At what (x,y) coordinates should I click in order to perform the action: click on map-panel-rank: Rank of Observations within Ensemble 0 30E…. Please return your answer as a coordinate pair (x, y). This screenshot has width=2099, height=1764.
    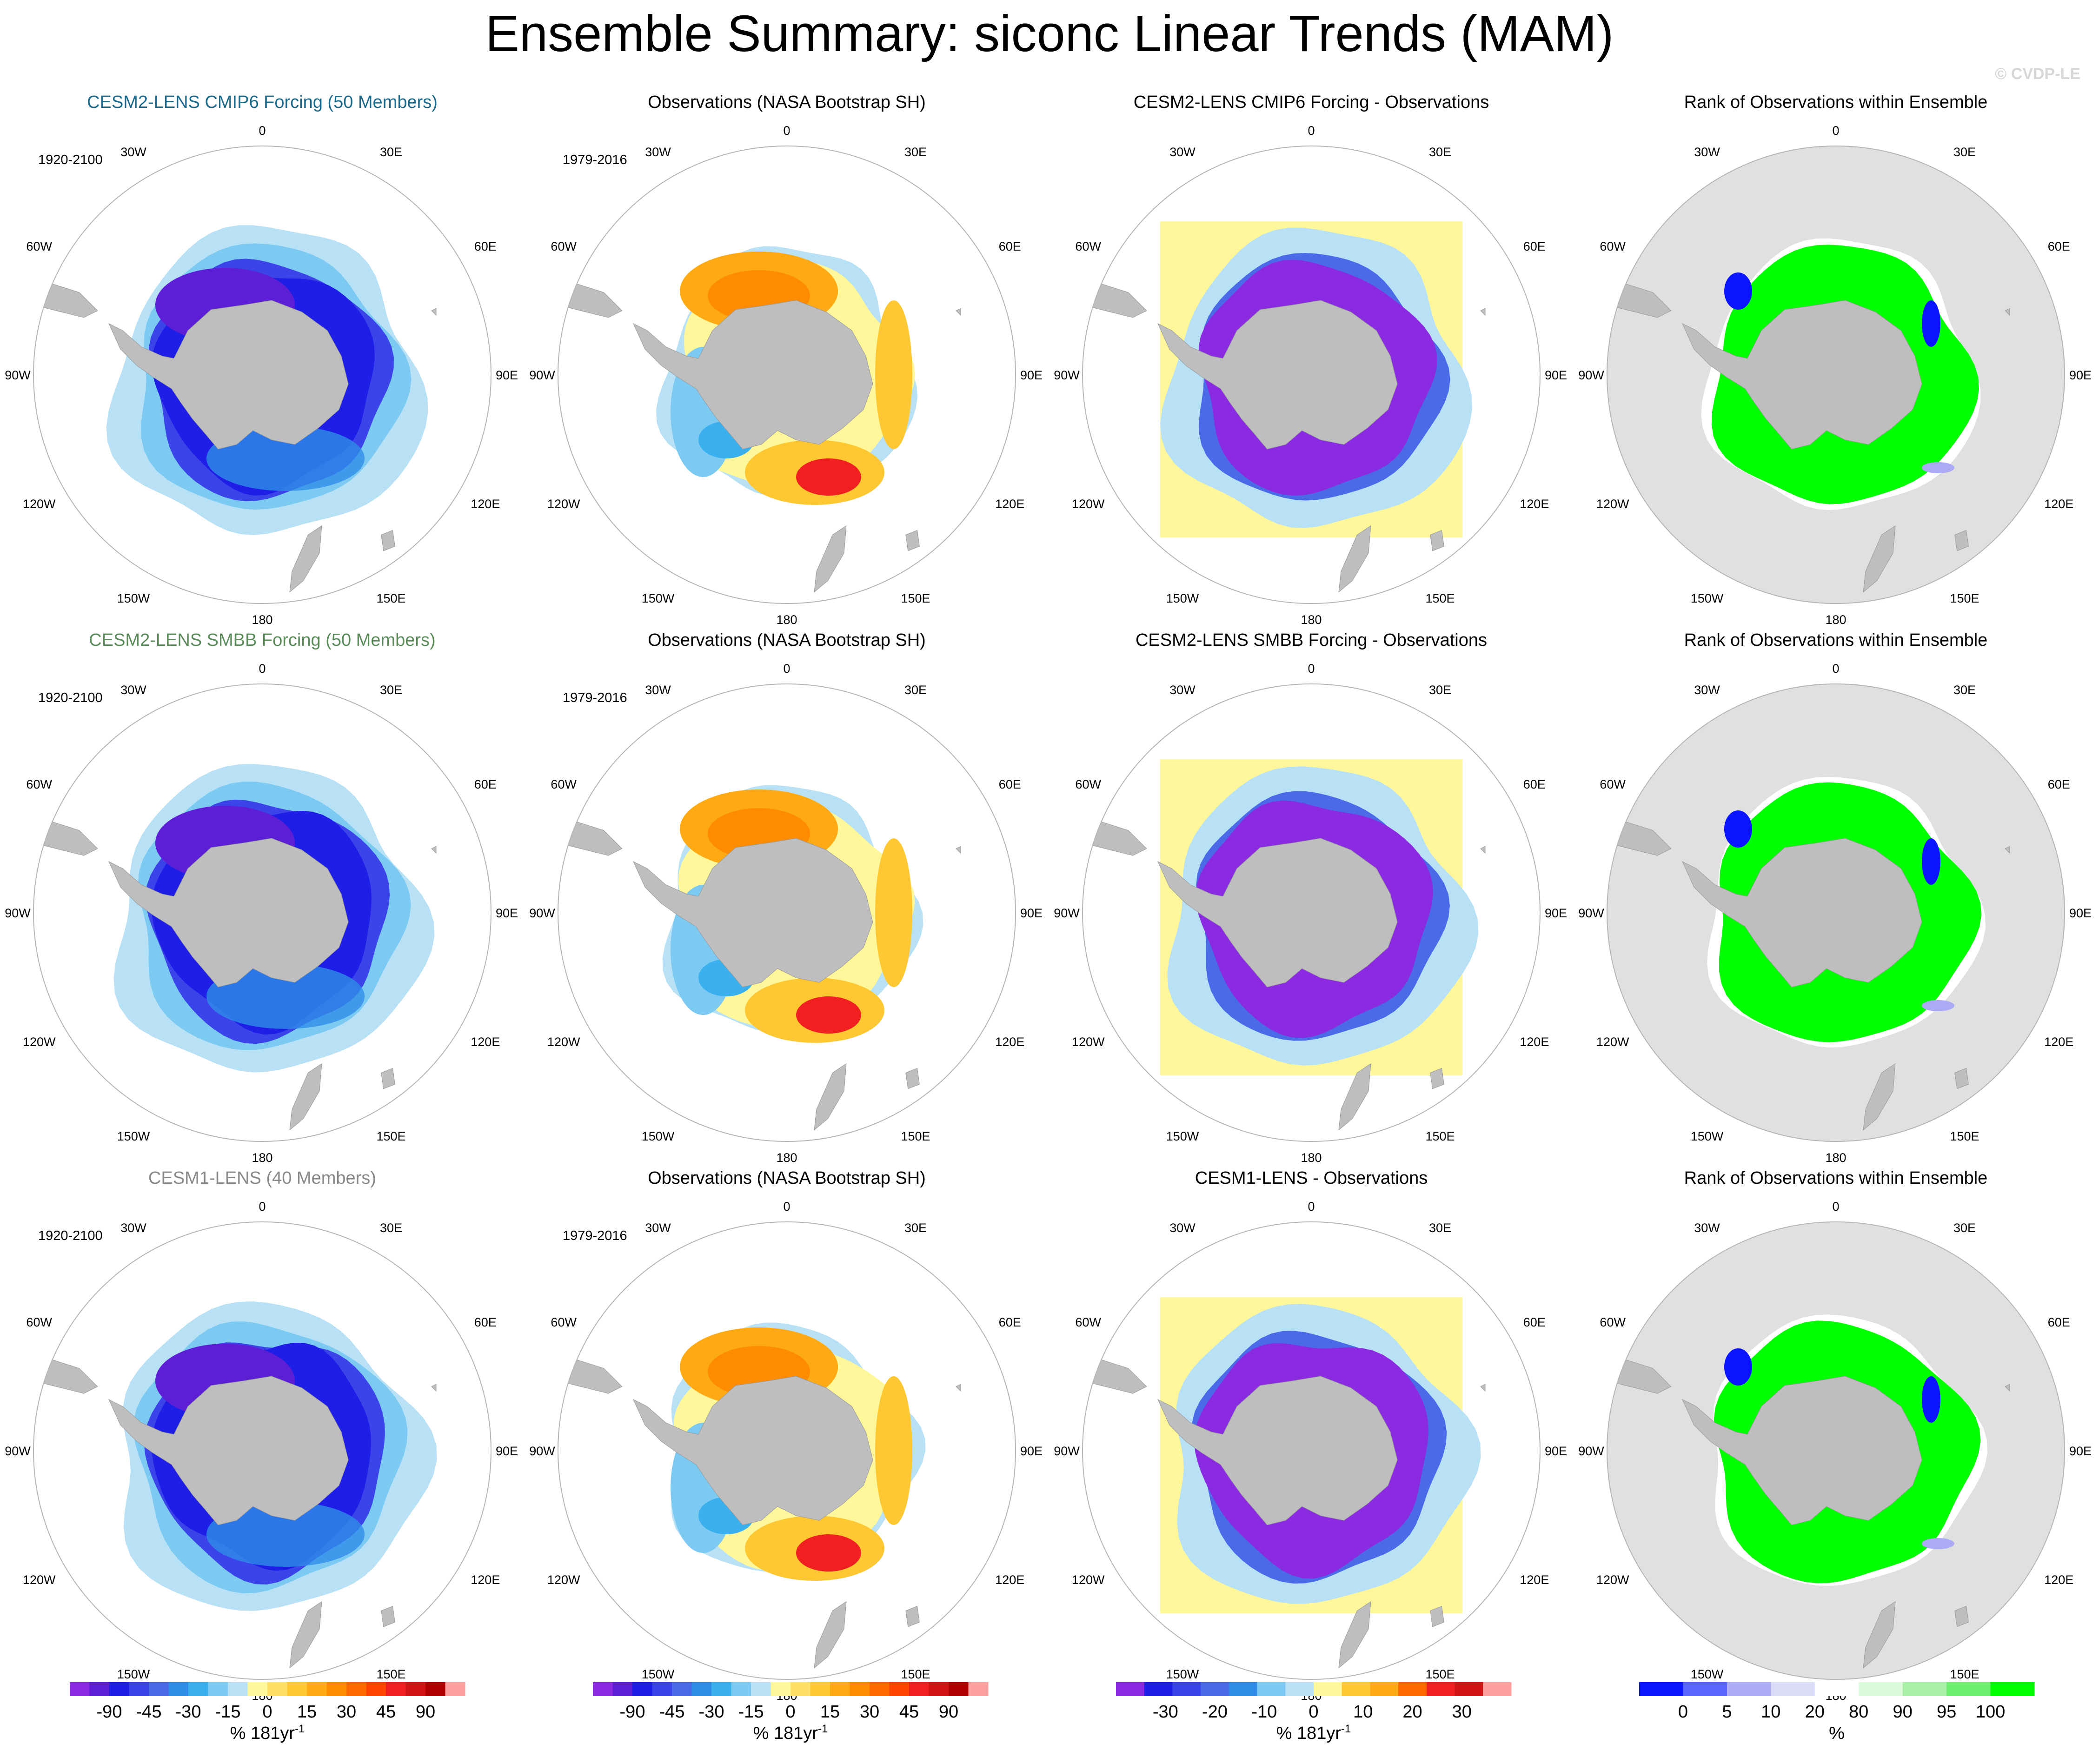
    Looking at the image, I should click on (1836, 361).